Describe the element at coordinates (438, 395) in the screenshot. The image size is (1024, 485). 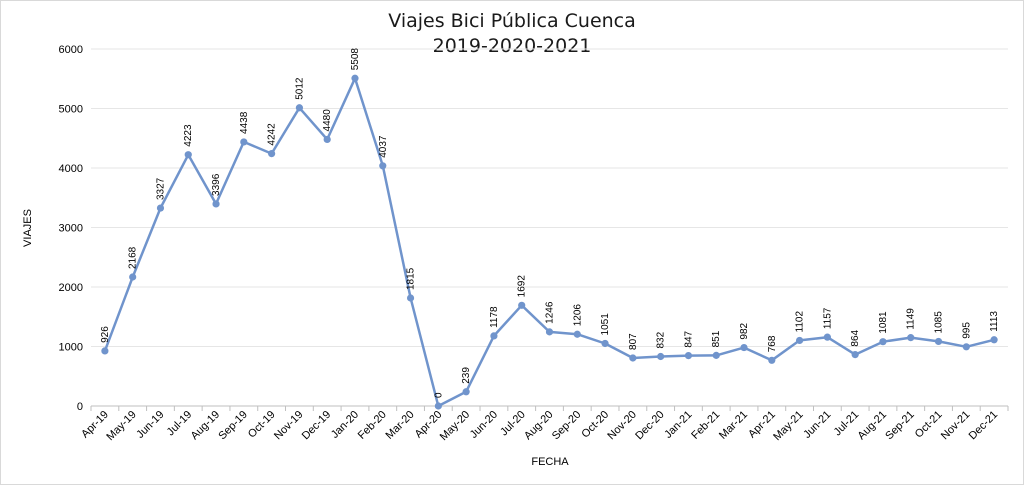
I see `data-label: 0` at that location.